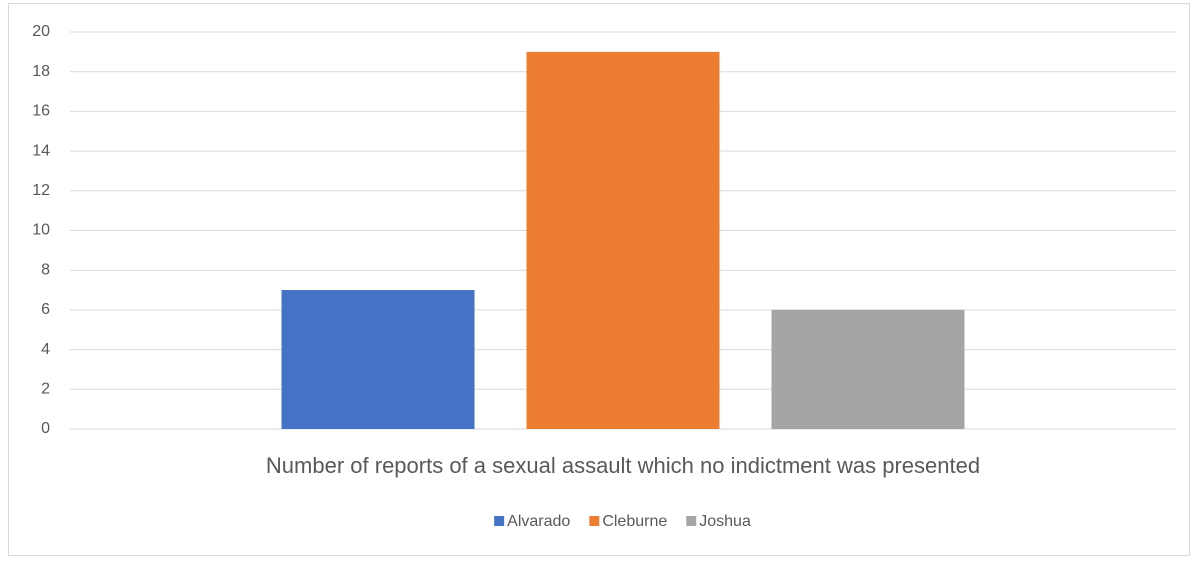 The width and height of the screenshot is (1198, 565). What do you see at coordinates (634, 521) in the screenshot?
I see `legend-label: Cleburne` at bounding box center [634, 521].